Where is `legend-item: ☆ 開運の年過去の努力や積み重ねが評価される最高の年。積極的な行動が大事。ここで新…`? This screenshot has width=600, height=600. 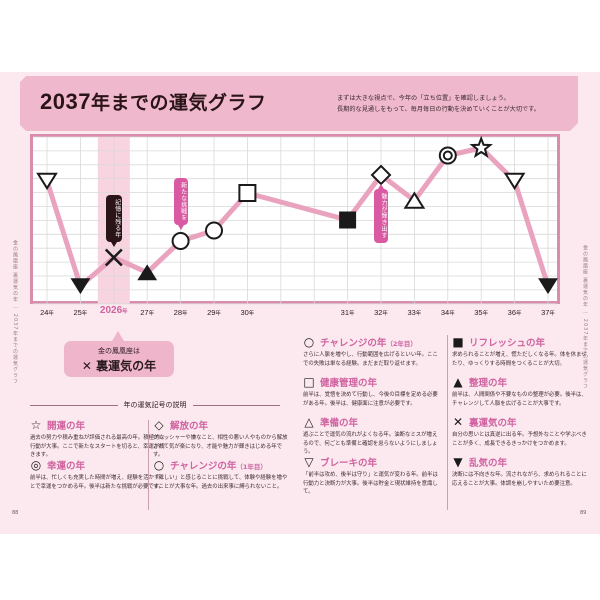 legend-item: ☆ 開運の年過去の努力や積み重ねが評価される最高の年。積極的な行動が大事。ここで新… is located at coordinates (97, 439).